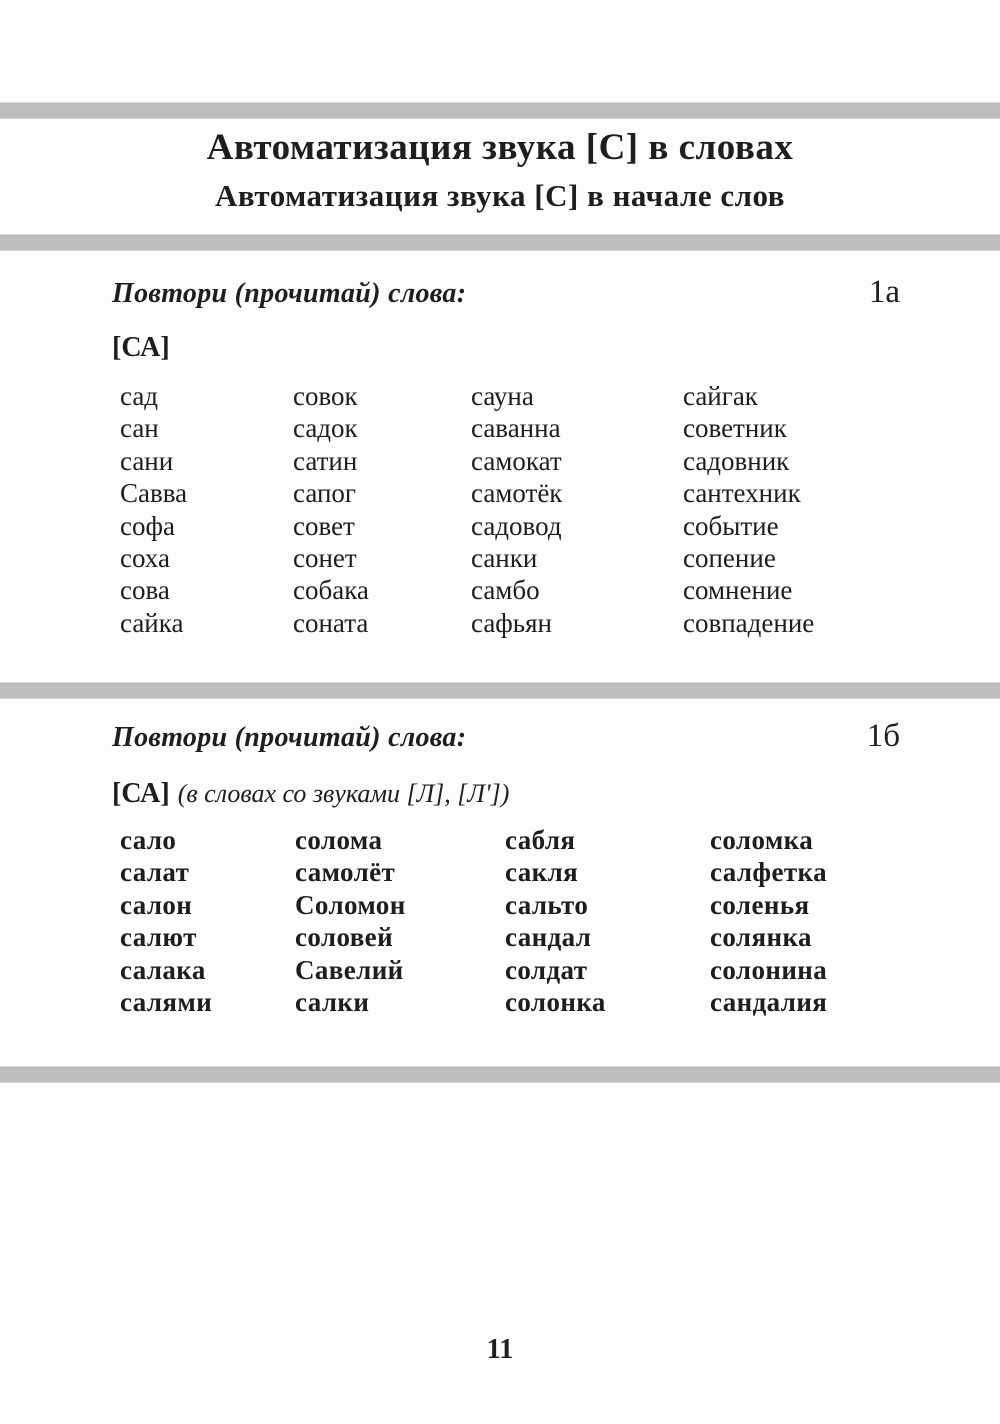  I want to click on word-item: салат, so click(155, 872).